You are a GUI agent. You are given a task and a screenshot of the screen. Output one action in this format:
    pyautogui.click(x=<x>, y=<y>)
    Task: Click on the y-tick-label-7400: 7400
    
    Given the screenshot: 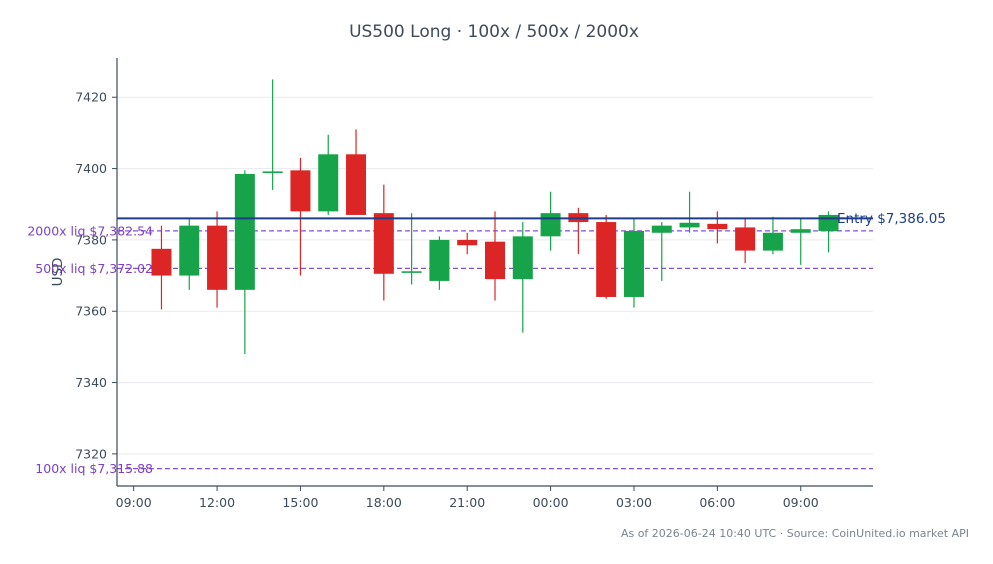 What is the action you would take?
    pyautogui.click(x=91, y=168)
    